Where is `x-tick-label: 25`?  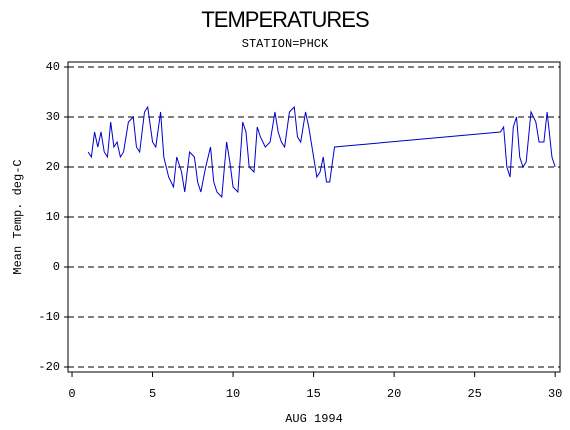
x-tick-label: 25 is located at coordinates (474, 394).